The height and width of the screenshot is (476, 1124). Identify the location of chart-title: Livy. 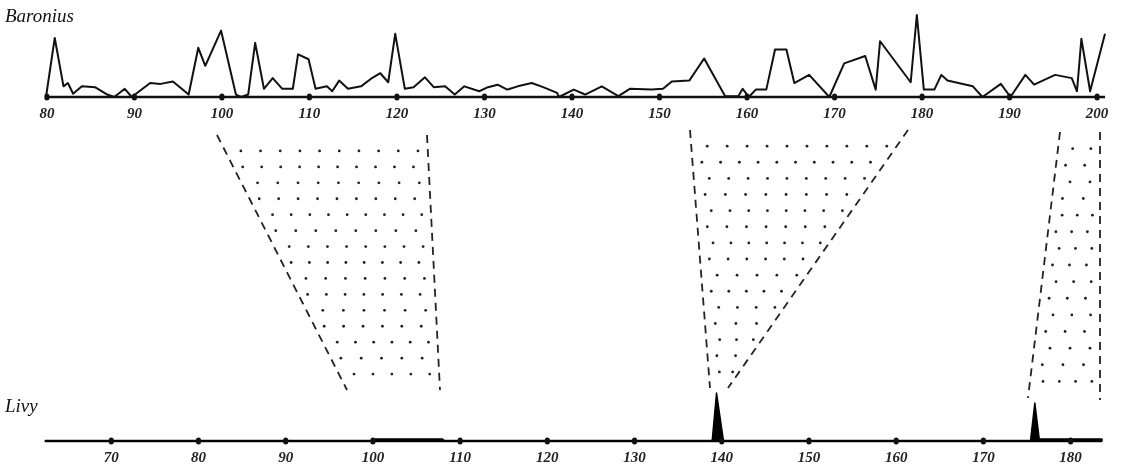
(21, 405).